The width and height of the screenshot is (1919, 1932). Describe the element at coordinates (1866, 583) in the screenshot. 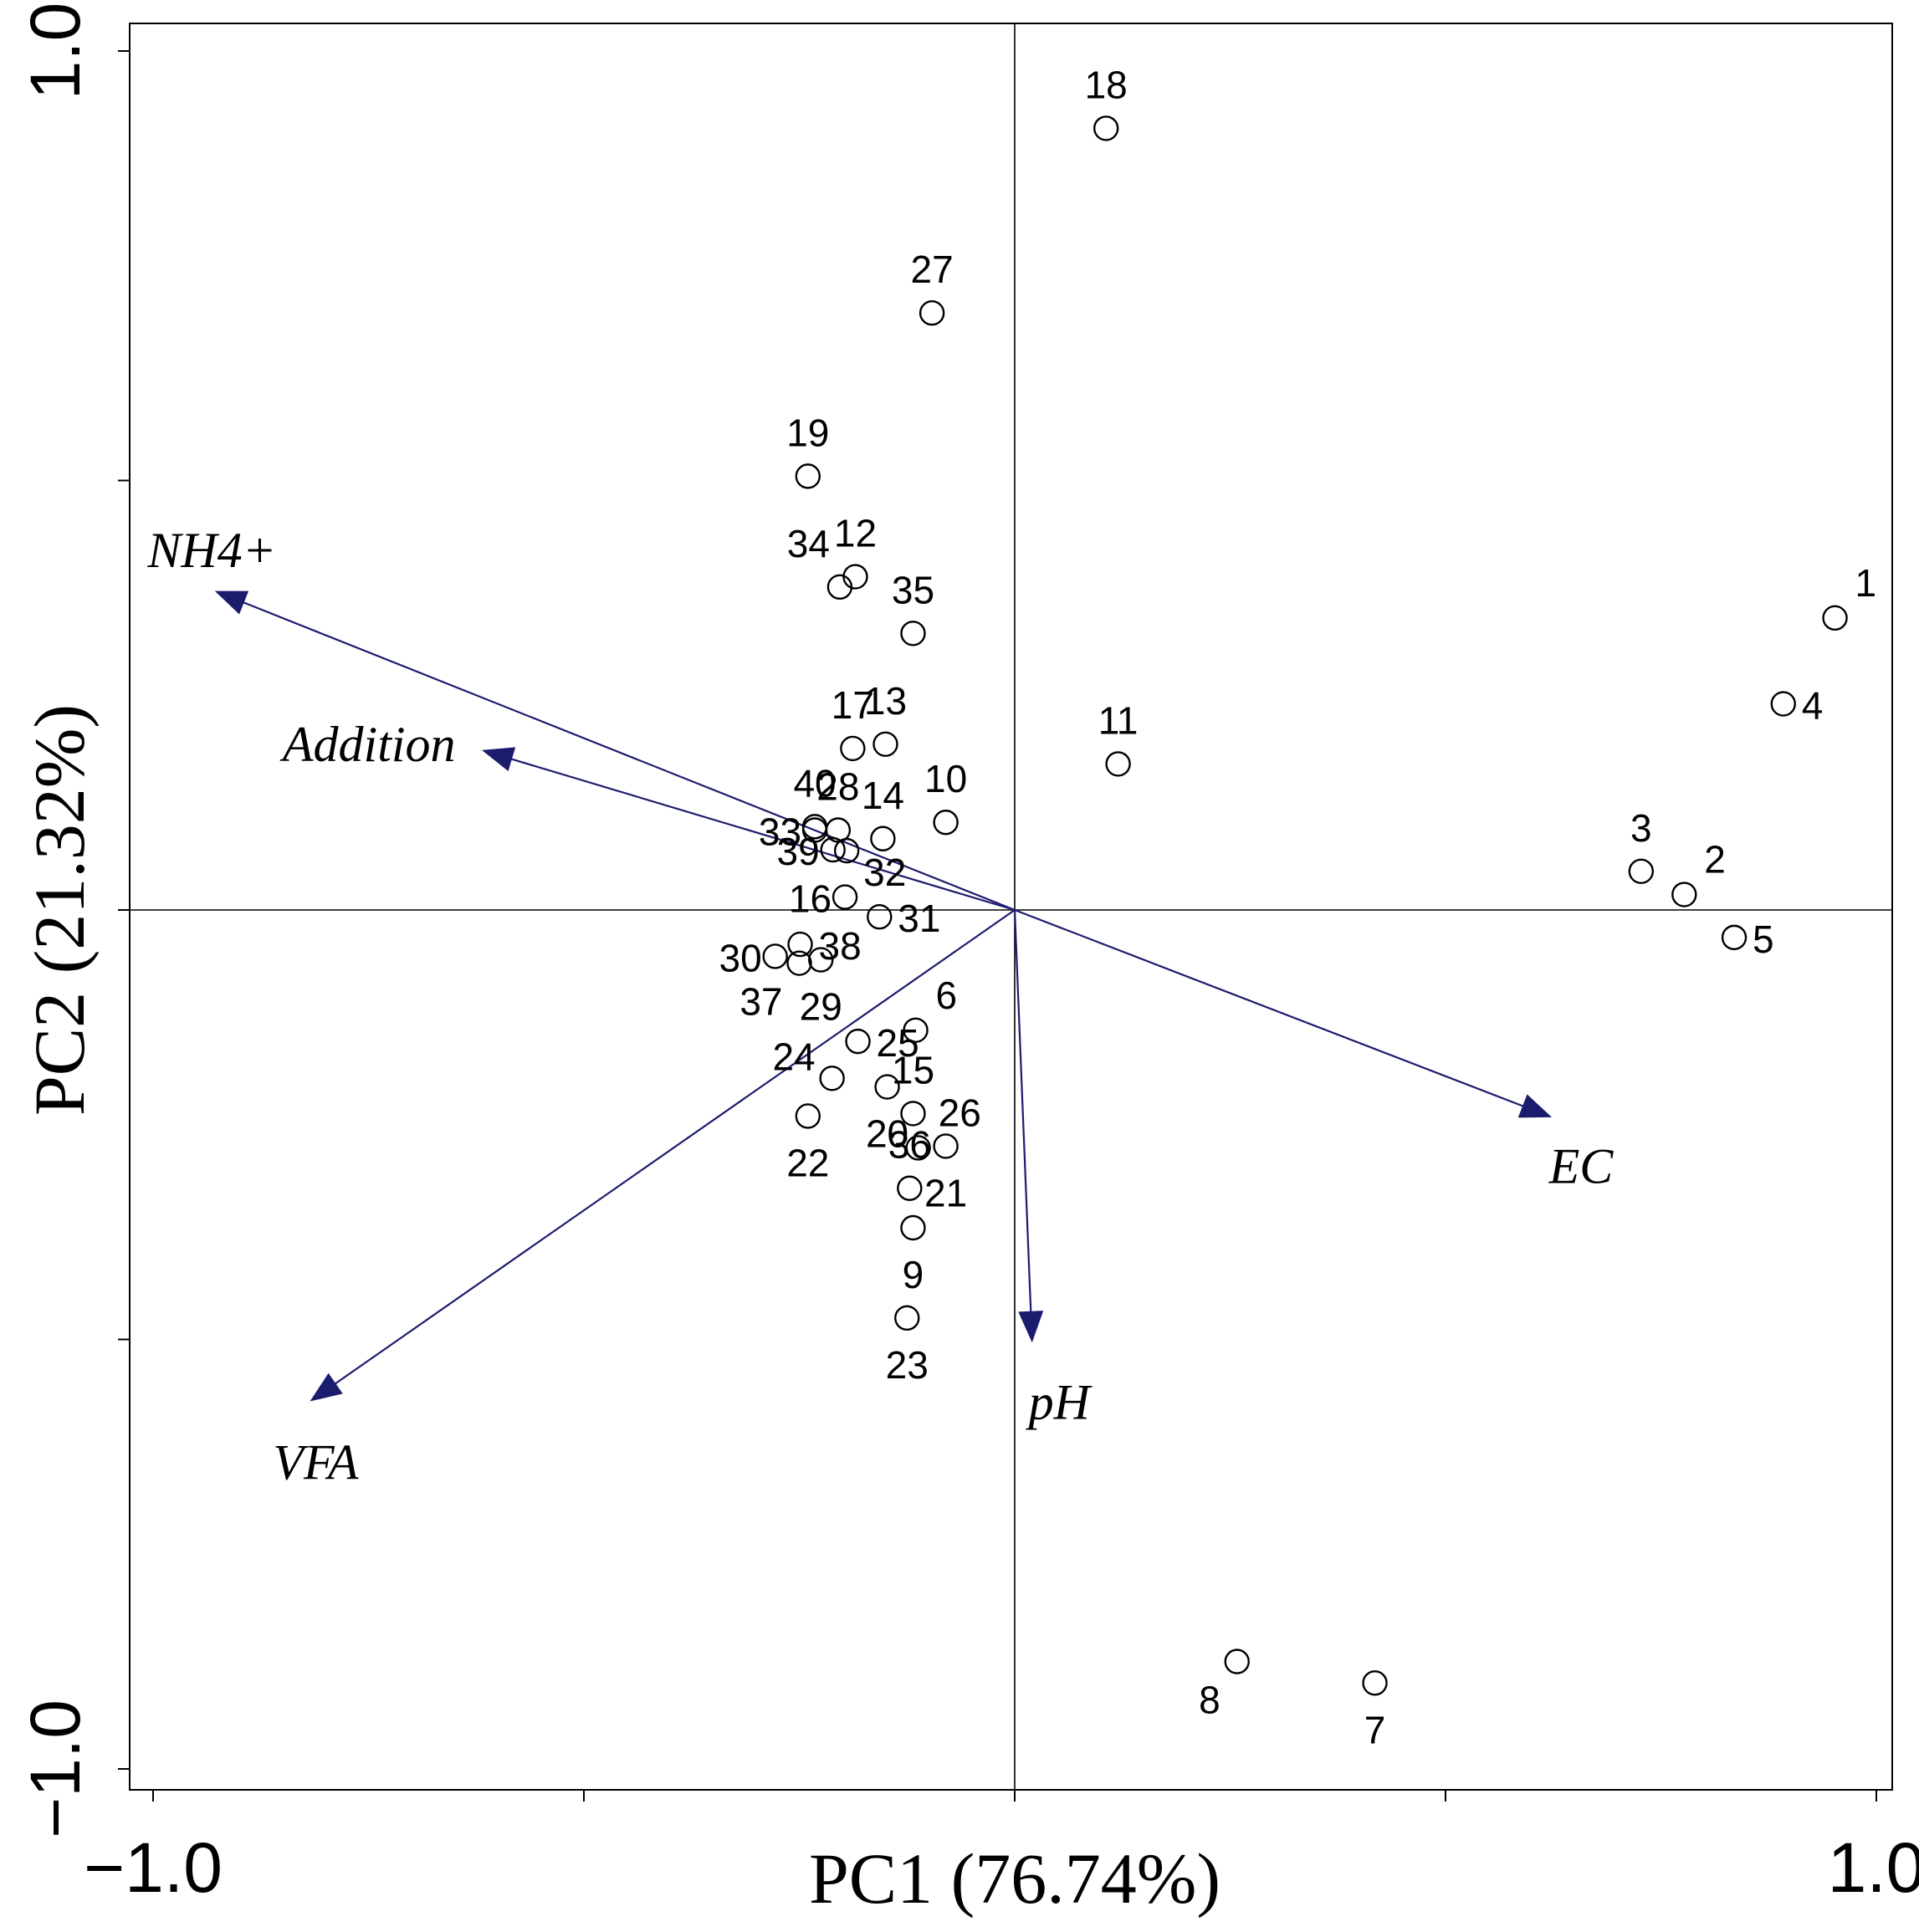

I see `sample-label-1: 1` at that location.